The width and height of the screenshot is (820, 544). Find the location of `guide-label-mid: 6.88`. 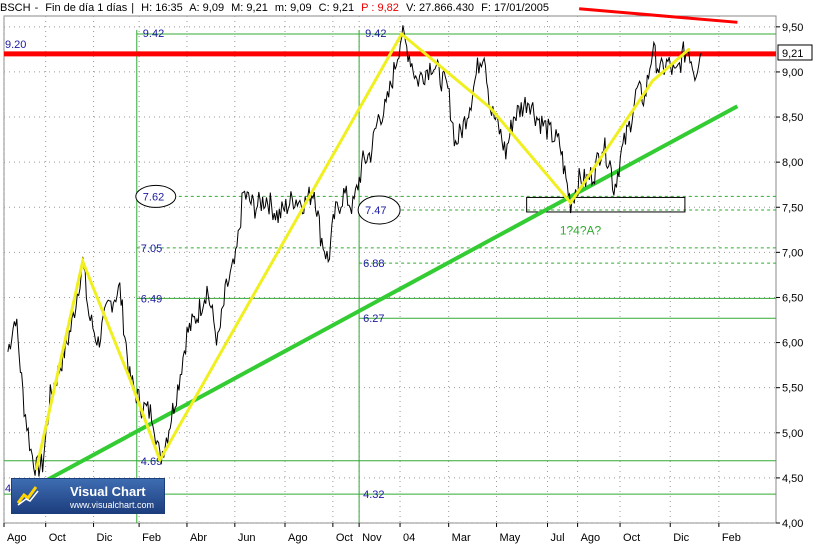

guide-label-mid: 6.88 is located at coordinates (373, 264).